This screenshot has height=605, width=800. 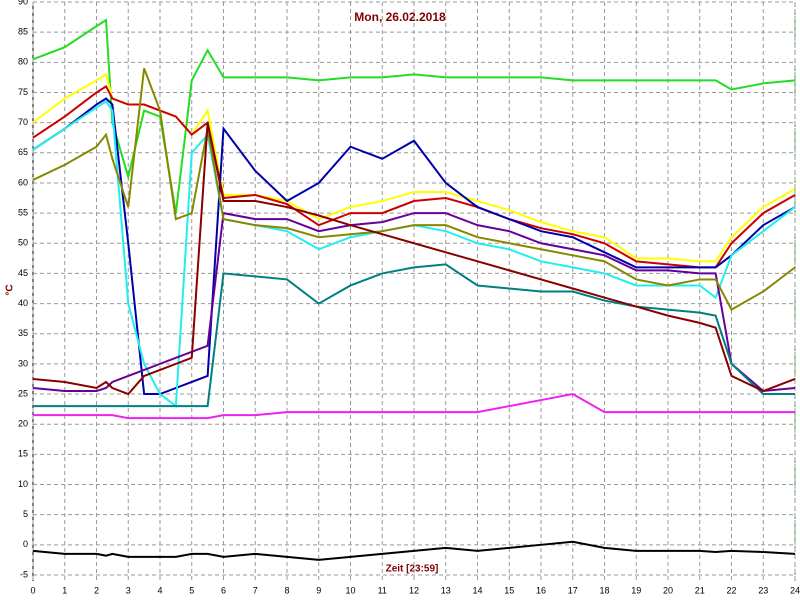 I want to click on x-tick-label: 12, so click(x=414, y=590).